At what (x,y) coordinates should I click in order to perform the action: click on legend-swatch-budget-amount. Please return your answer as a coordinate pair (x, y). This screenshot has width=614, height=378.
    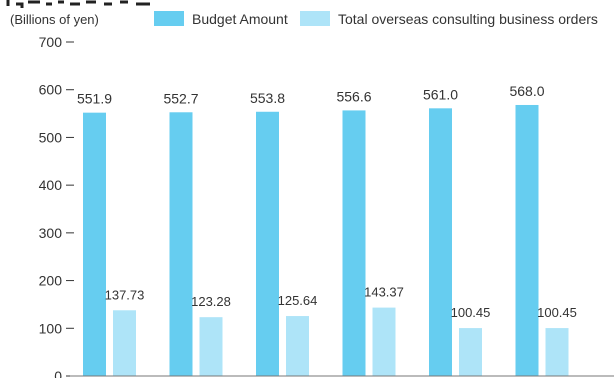
    Looking at the image, I should click on (169, 18).